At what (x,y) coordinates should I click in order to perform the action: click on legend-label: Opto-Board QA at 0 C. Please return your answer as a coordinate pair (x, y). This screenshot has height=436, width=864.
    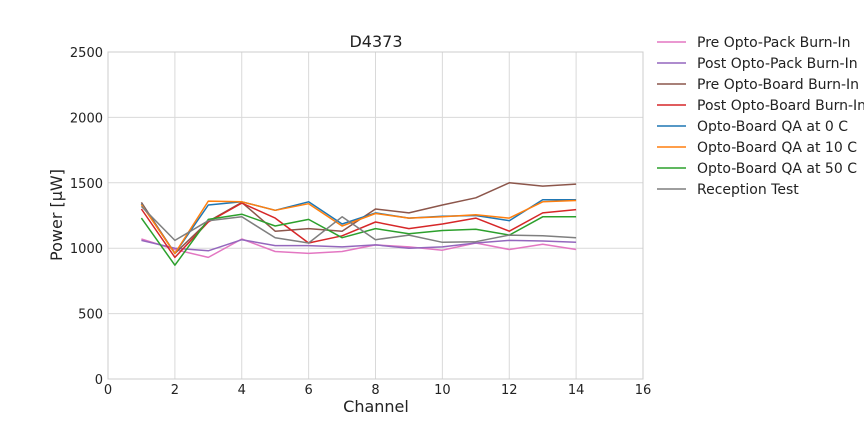
    Looking at the image, I should click on (772, 127).